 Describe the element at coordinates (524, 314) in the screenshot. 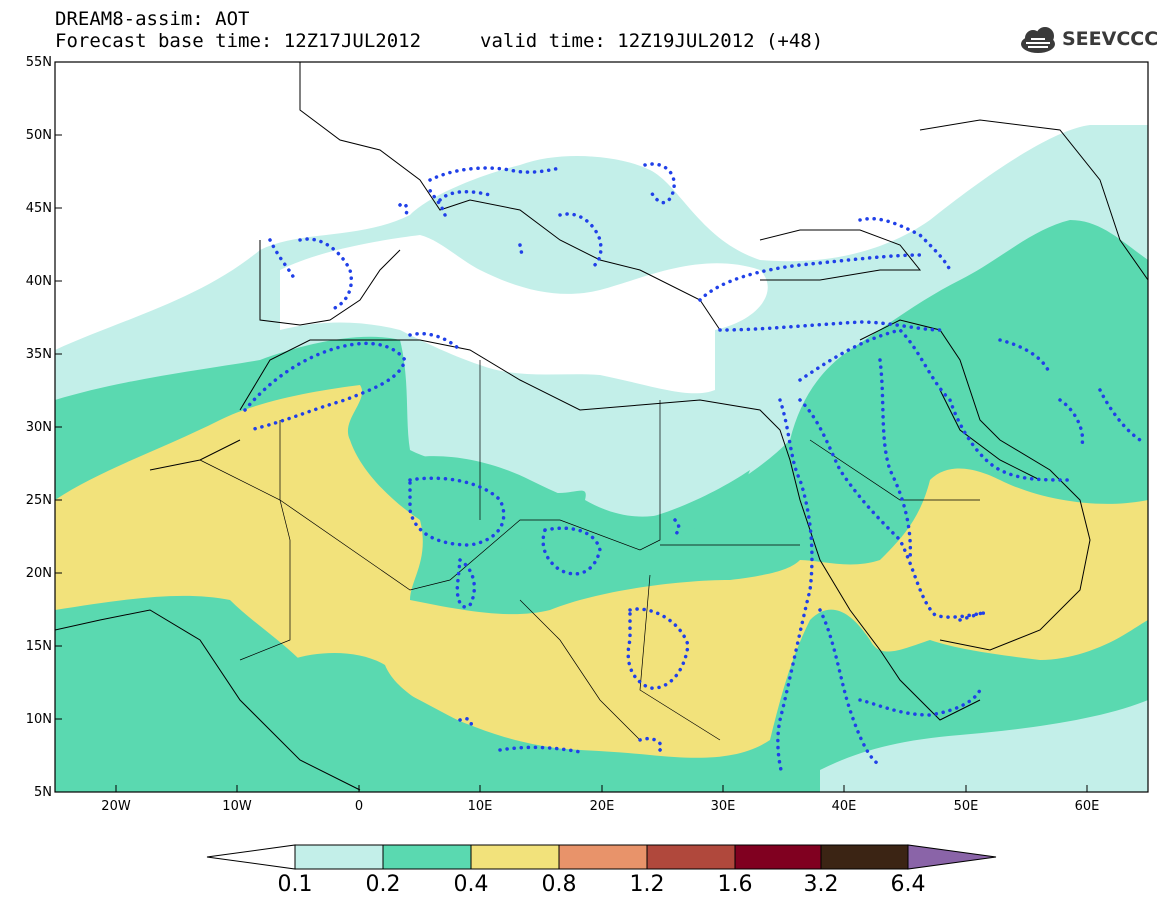

I see `clear-mediterranean` at that location.